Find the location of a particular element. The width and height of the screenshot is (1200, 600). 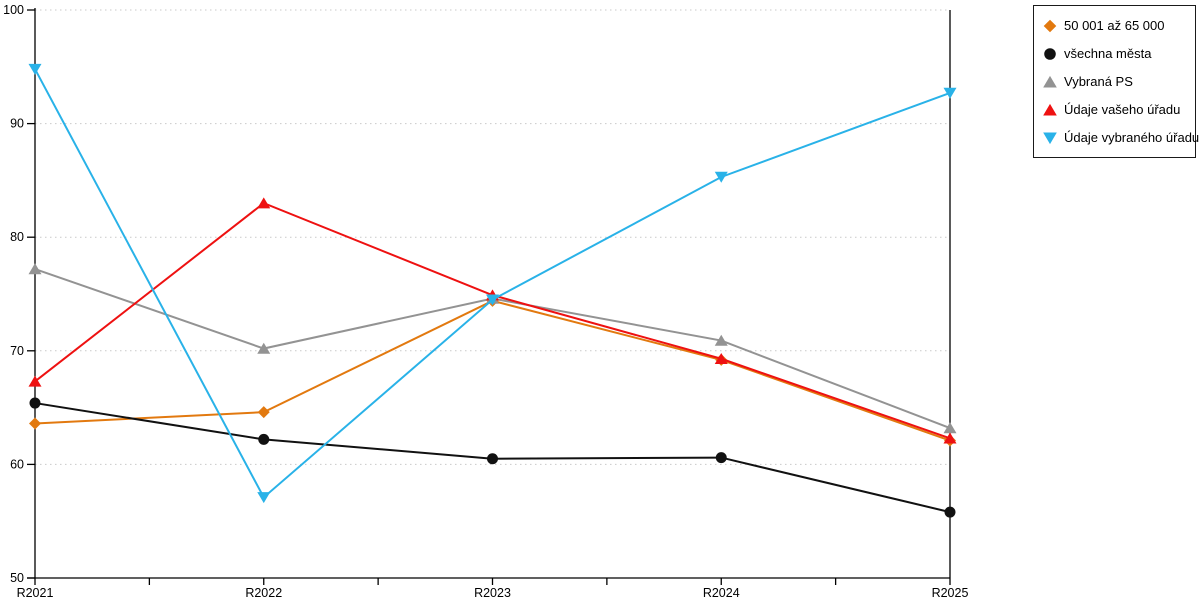

x-tick-label: R2021 is located at coordinates (35, 593).